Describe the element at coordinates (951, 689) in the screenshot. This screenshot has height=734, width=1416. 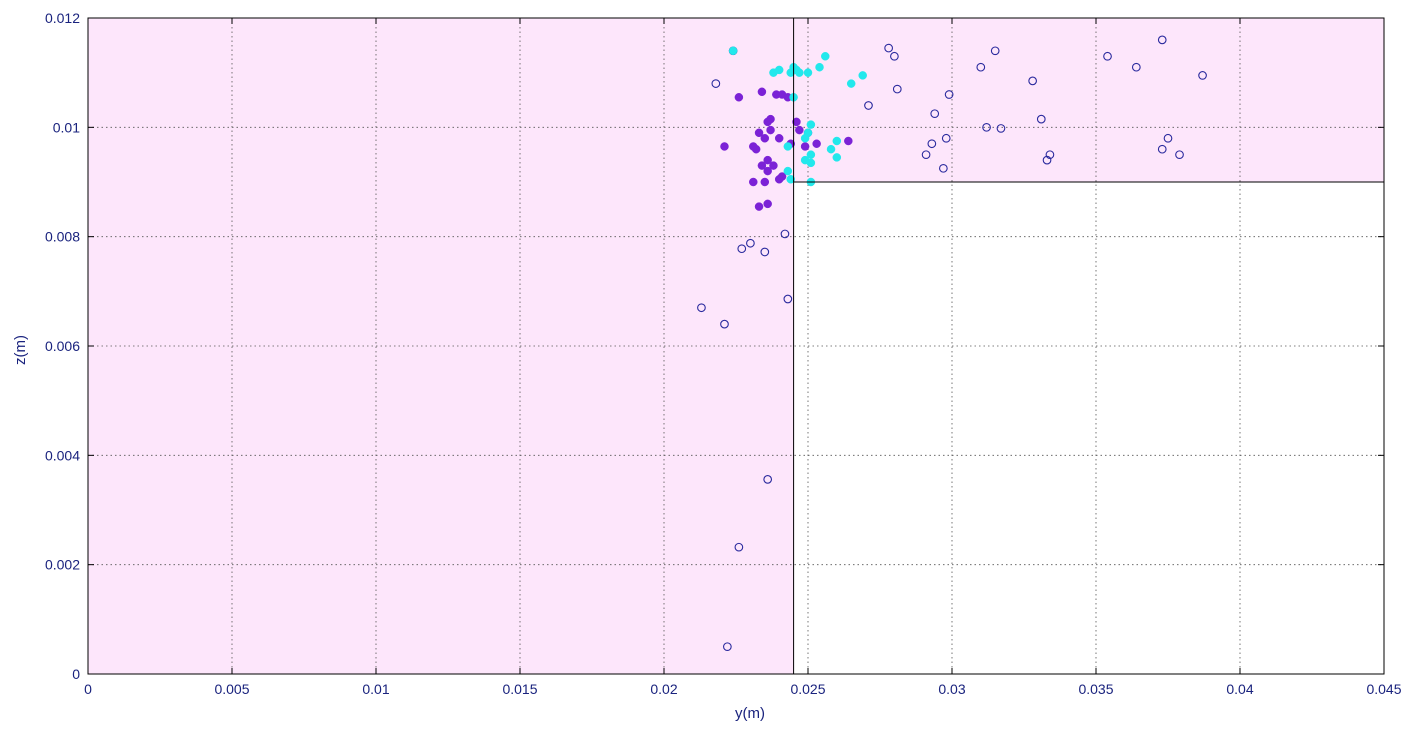
I see `x-tick-label: 0.03` at that location.